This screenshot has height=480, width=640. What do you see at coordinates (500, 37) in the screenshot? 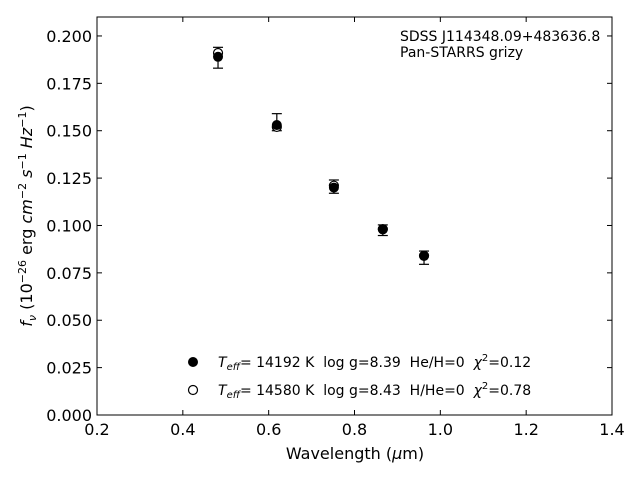
I see `annotation-object-name: SDSS J114348.09+483636.8` at bounding box center [500, 37].